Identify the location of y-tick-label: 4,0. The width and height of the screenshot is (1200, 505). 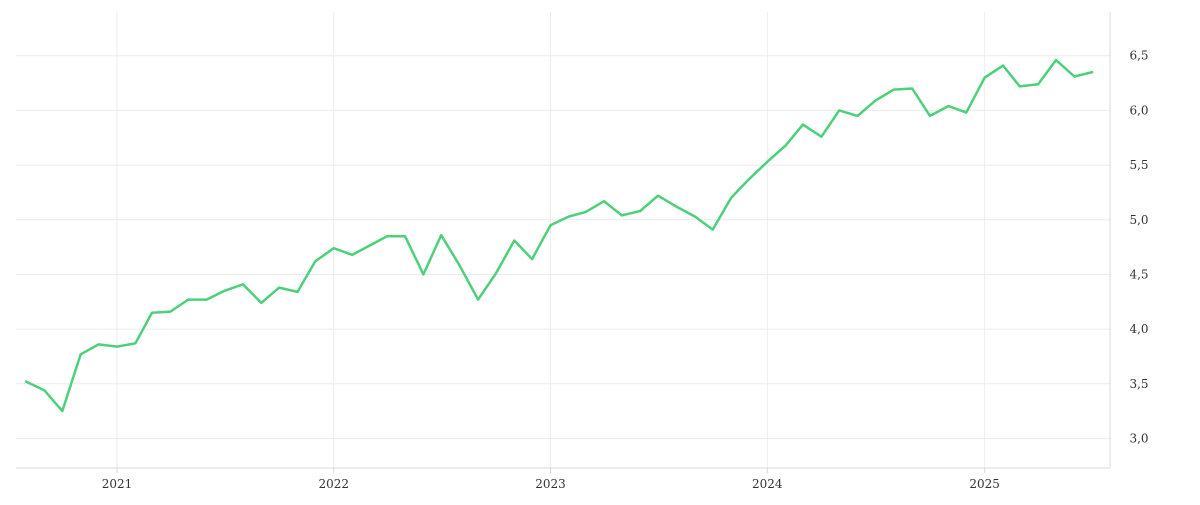
(1138, 329).